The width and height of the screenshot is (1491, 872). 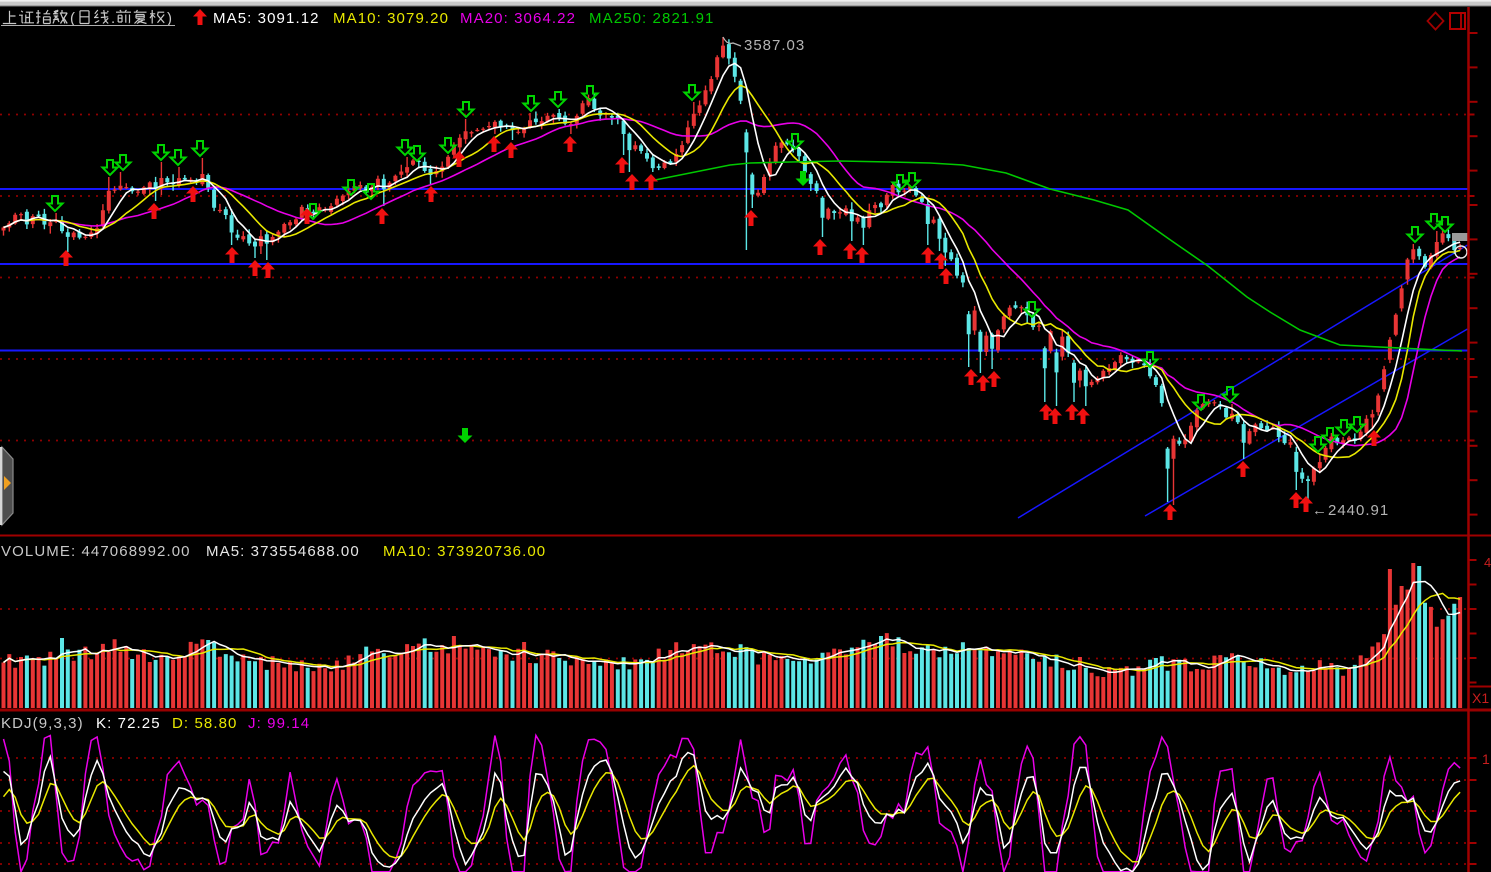 What do you see at coordinates (464, 551) in the screenshot?
I see `svg-text: MA10: 373920736.00` at bounding box center [464, 551].